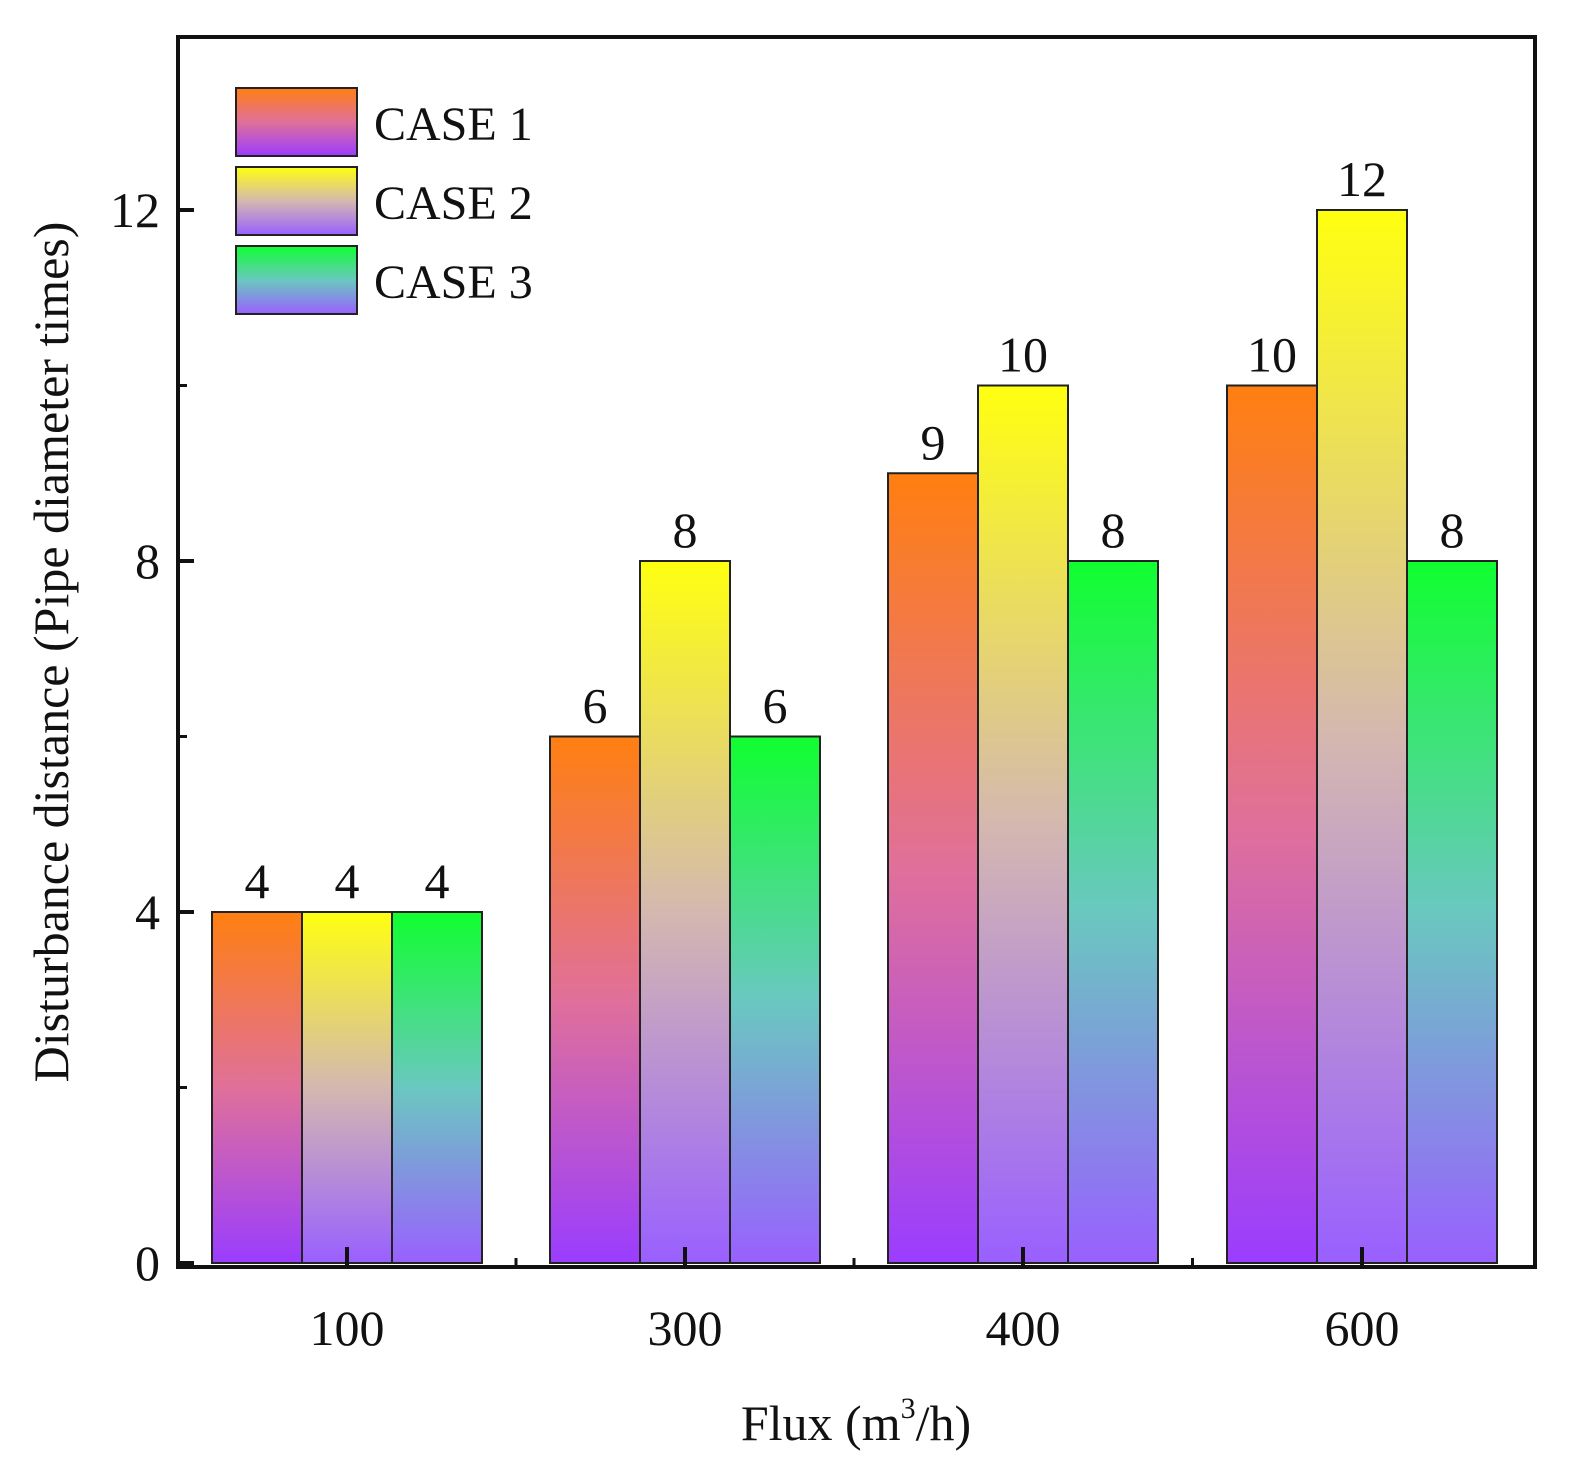 This screenshot has width=1578, height=1480. Describe the element at coordinates (147, 561) in the screenshot. I see `y-tick-label: 8` at that location.